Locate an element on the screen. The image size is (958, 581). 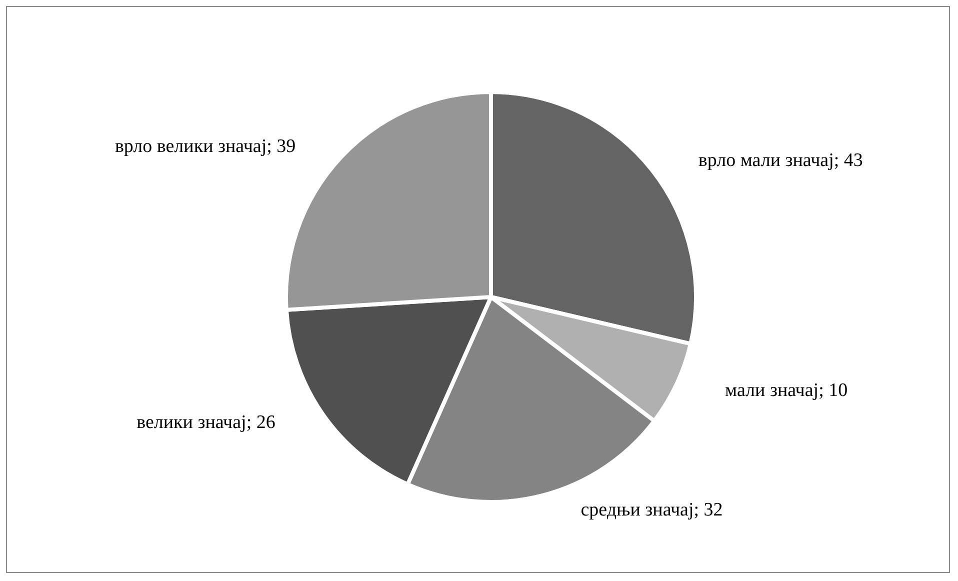
slice-label: врло мали значај; 43 is located at coordinates (780, 160).